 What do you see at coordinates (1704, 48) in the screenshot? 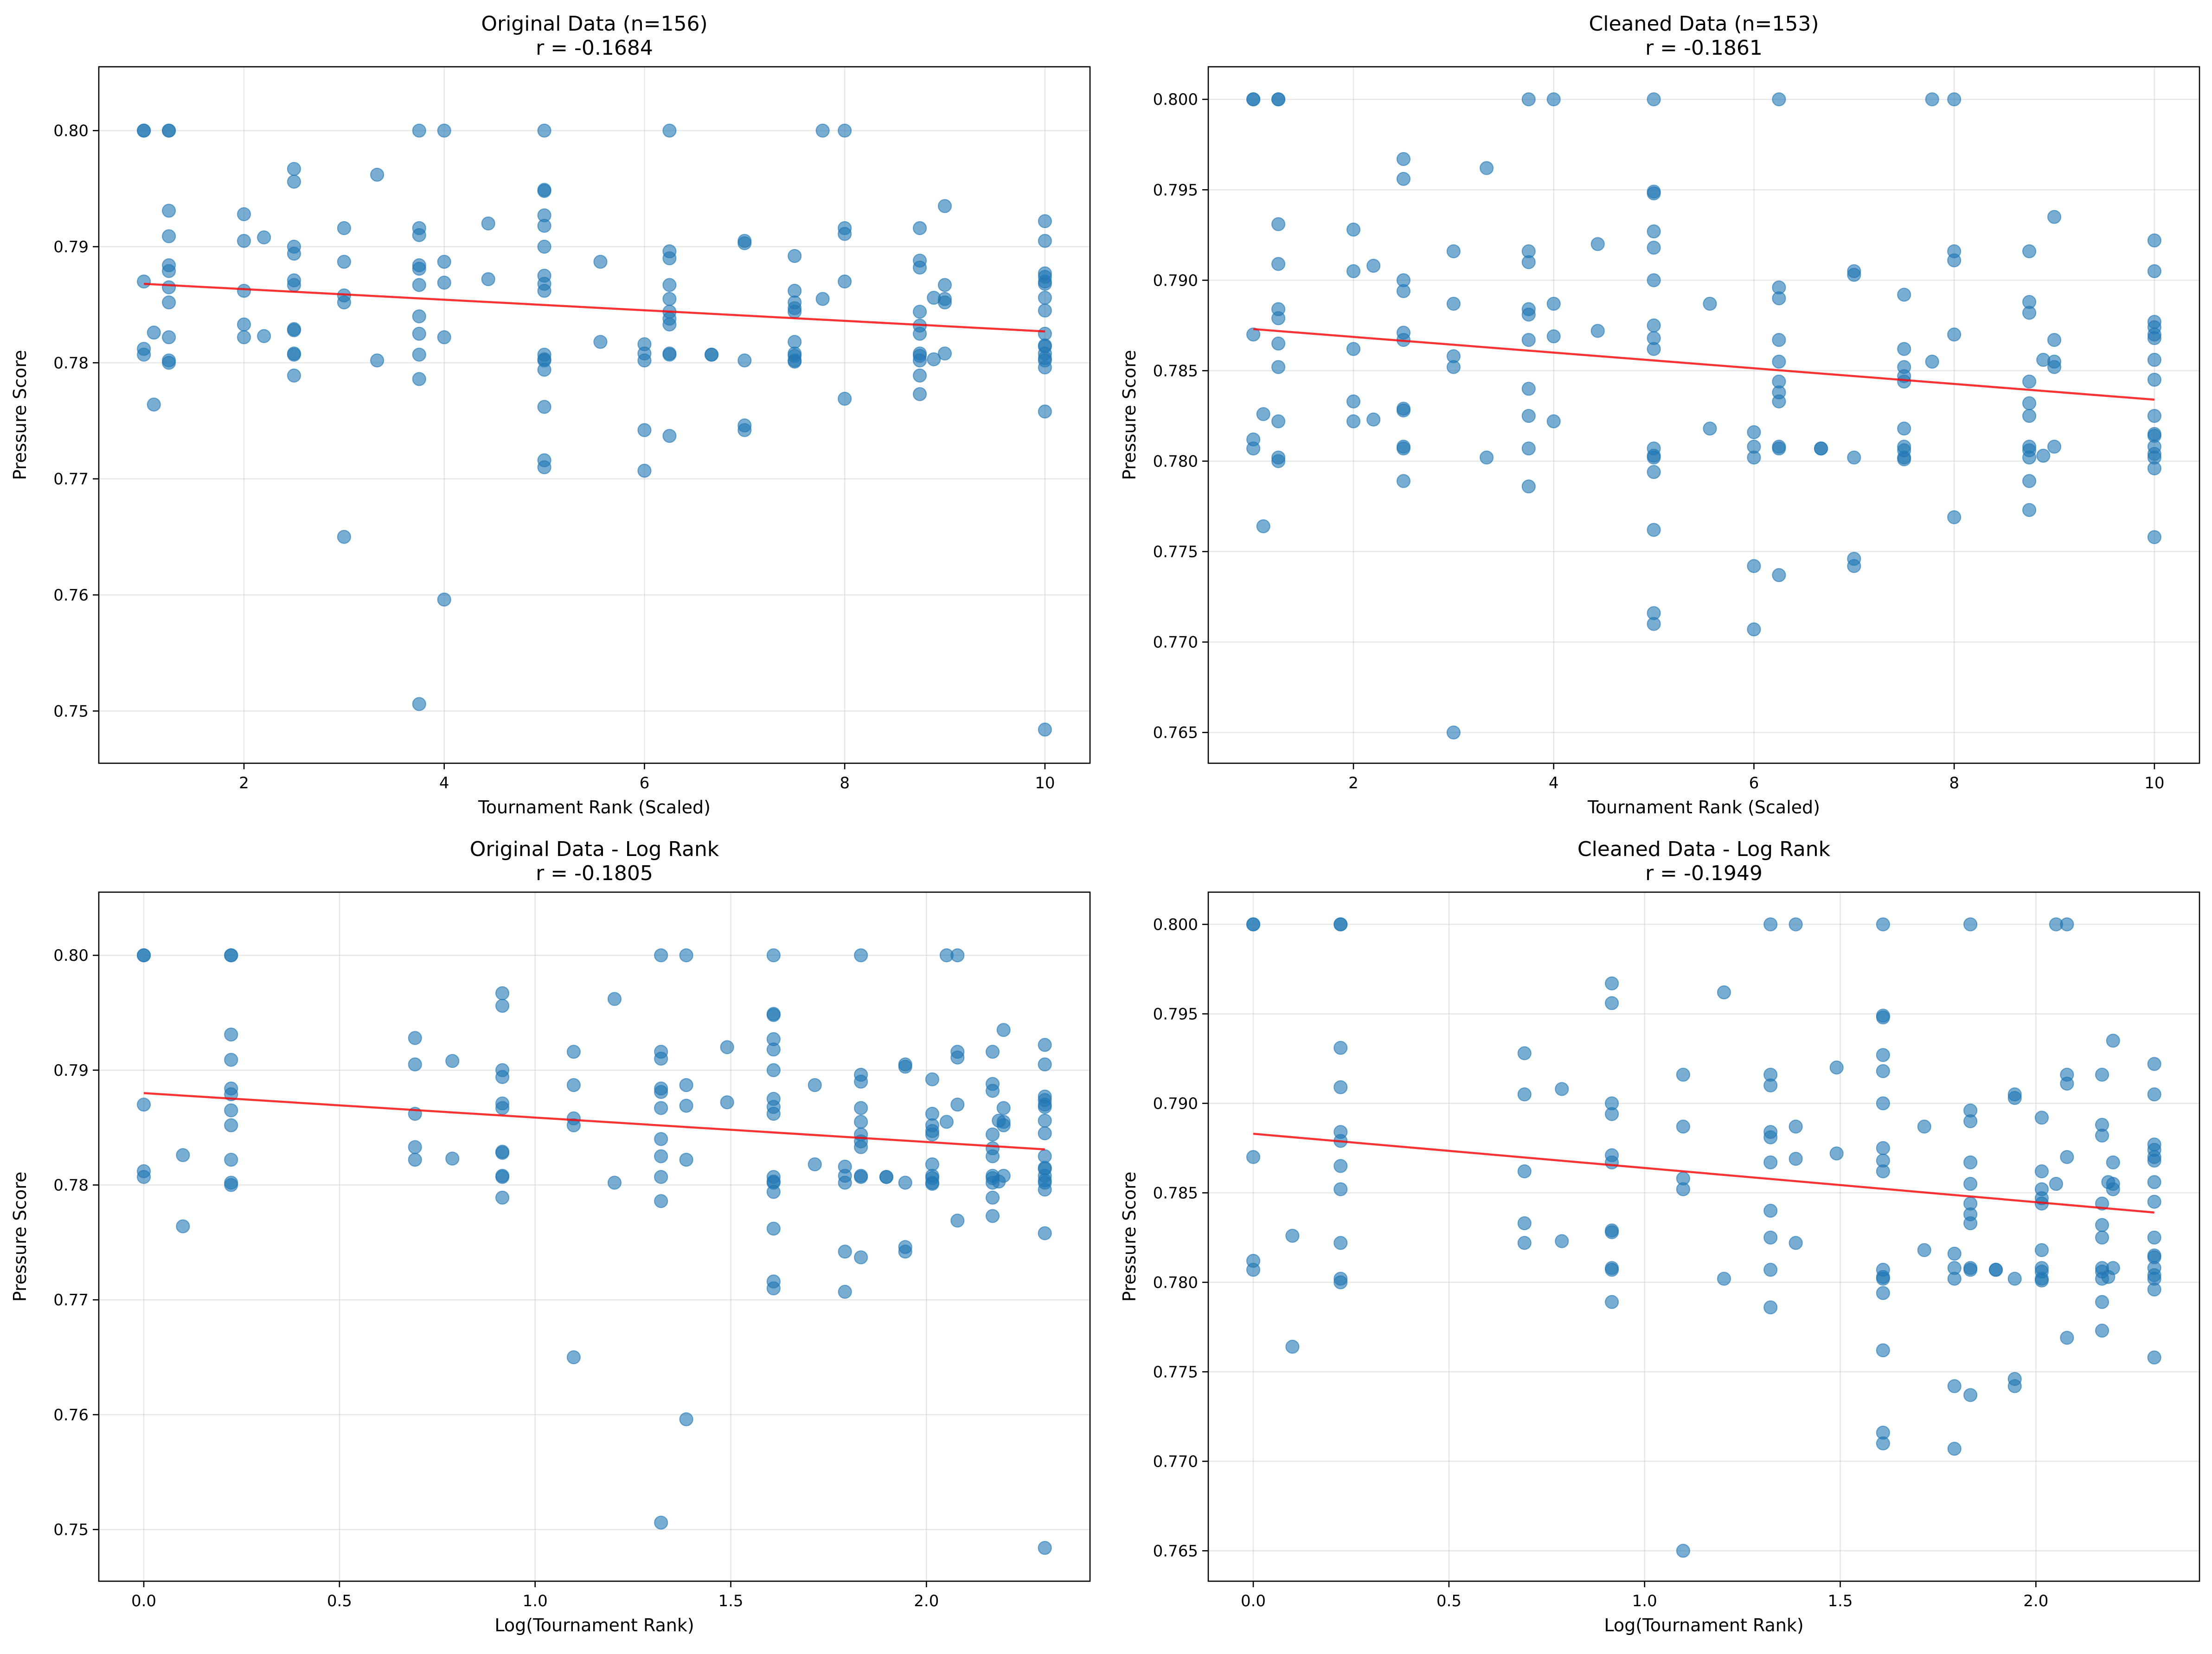
I see `chart-title-line: r = -0.1861` at bounding box center [1704, 48].